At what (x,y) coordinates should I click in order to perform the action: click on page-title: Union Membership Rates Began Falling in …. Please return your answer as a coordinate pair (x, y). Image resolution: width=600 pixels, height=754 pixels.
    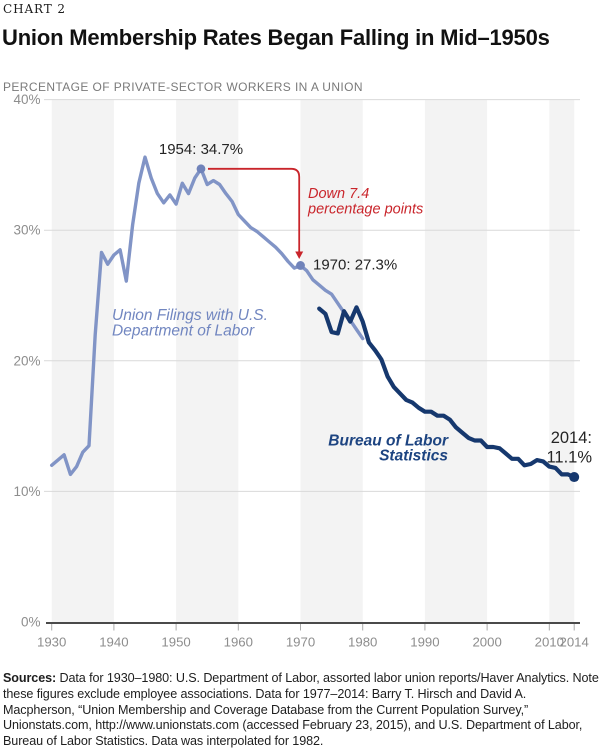
    Looking at the image, I should click on (276, 37).